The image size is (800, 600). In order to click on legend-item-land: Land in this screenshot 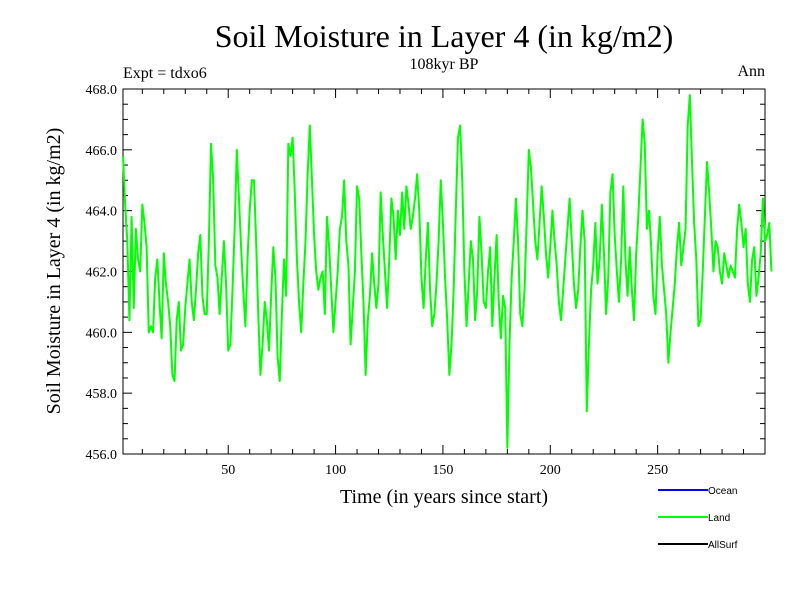, I will do `click(694, 518)`.